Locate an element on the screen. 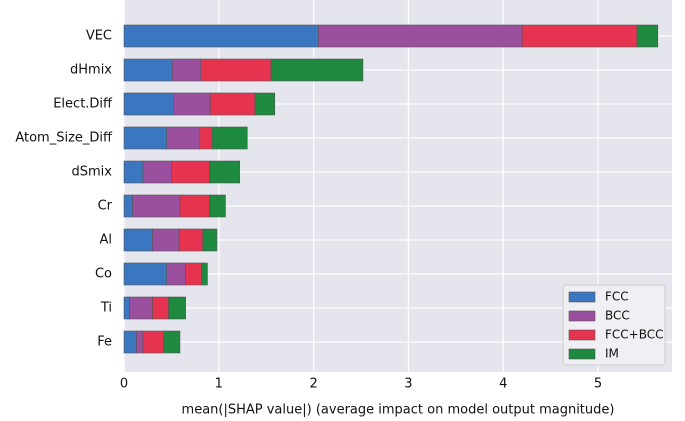  legend-box is located at coordinates (614, 325).